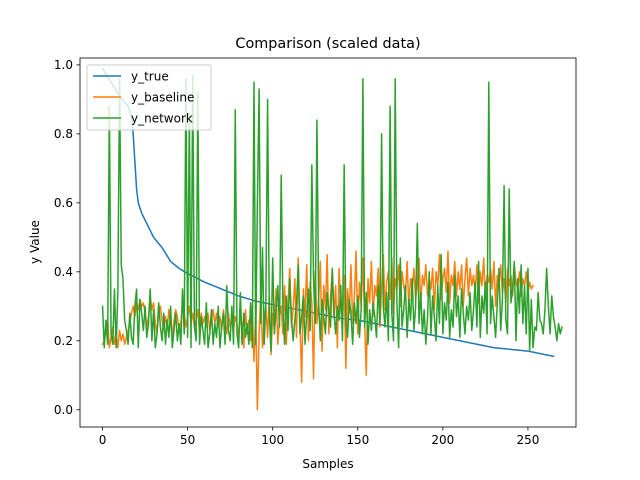  Describe the element at coordinates (187, 440) in the screenshot. I see `x-tick-label: 50` at that location.